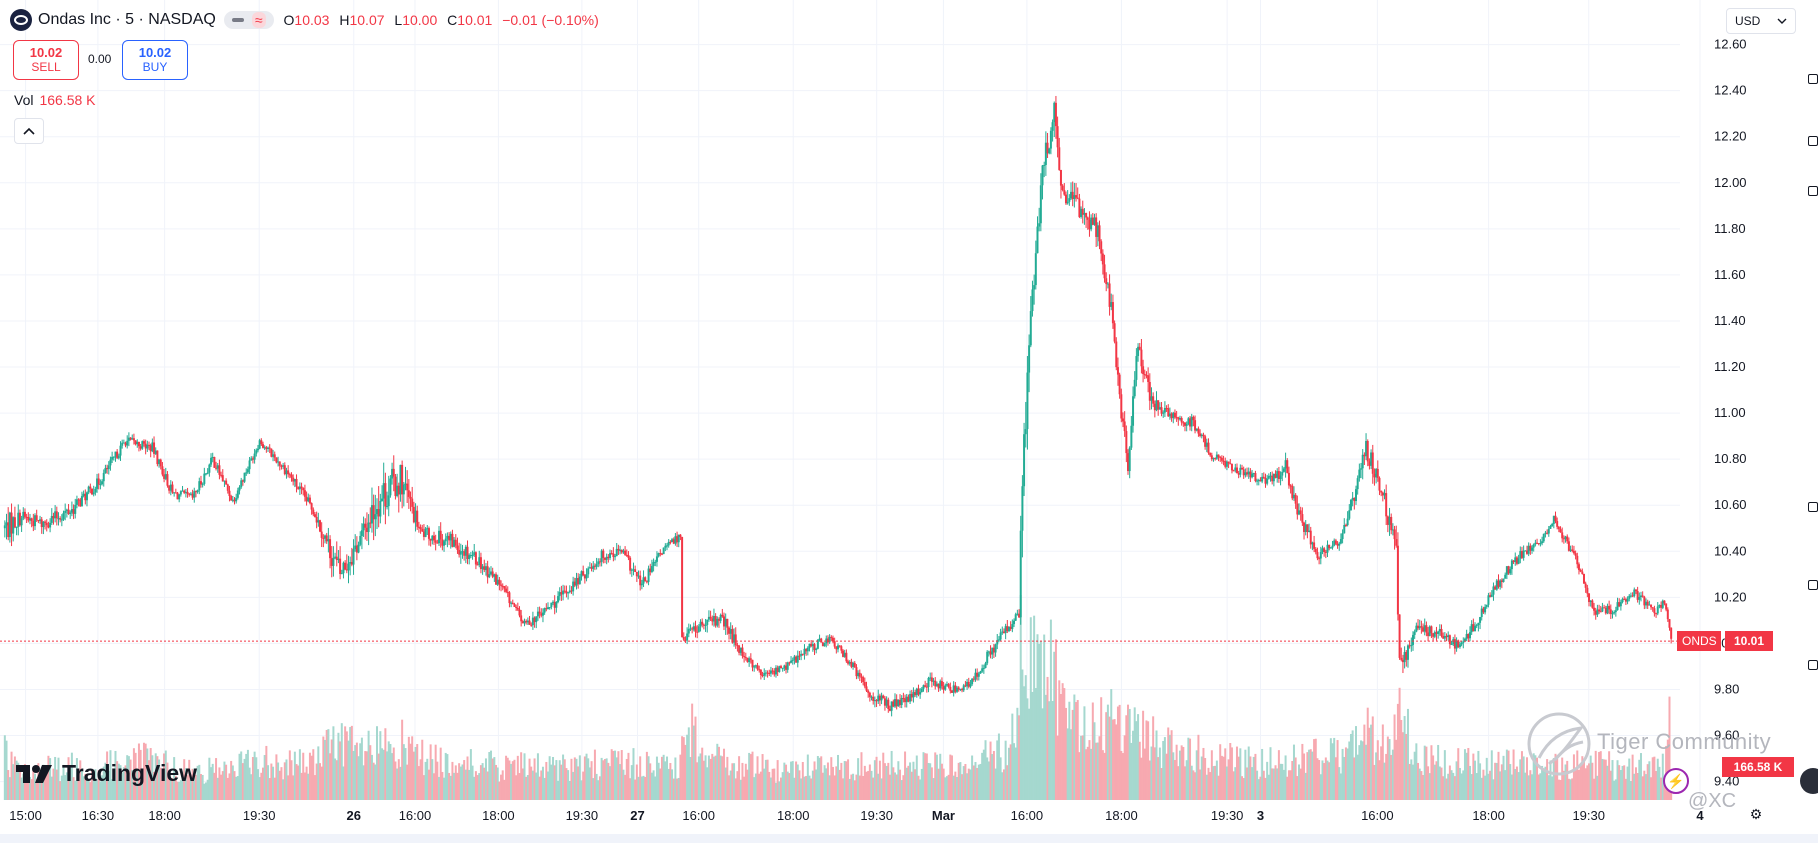 This screenshot has width=1818, height=843. What do you see at coordinates (1676, 781) in the screenshot?
I see `lightning-icon: ⚡` at bounding box center [1676, 781].